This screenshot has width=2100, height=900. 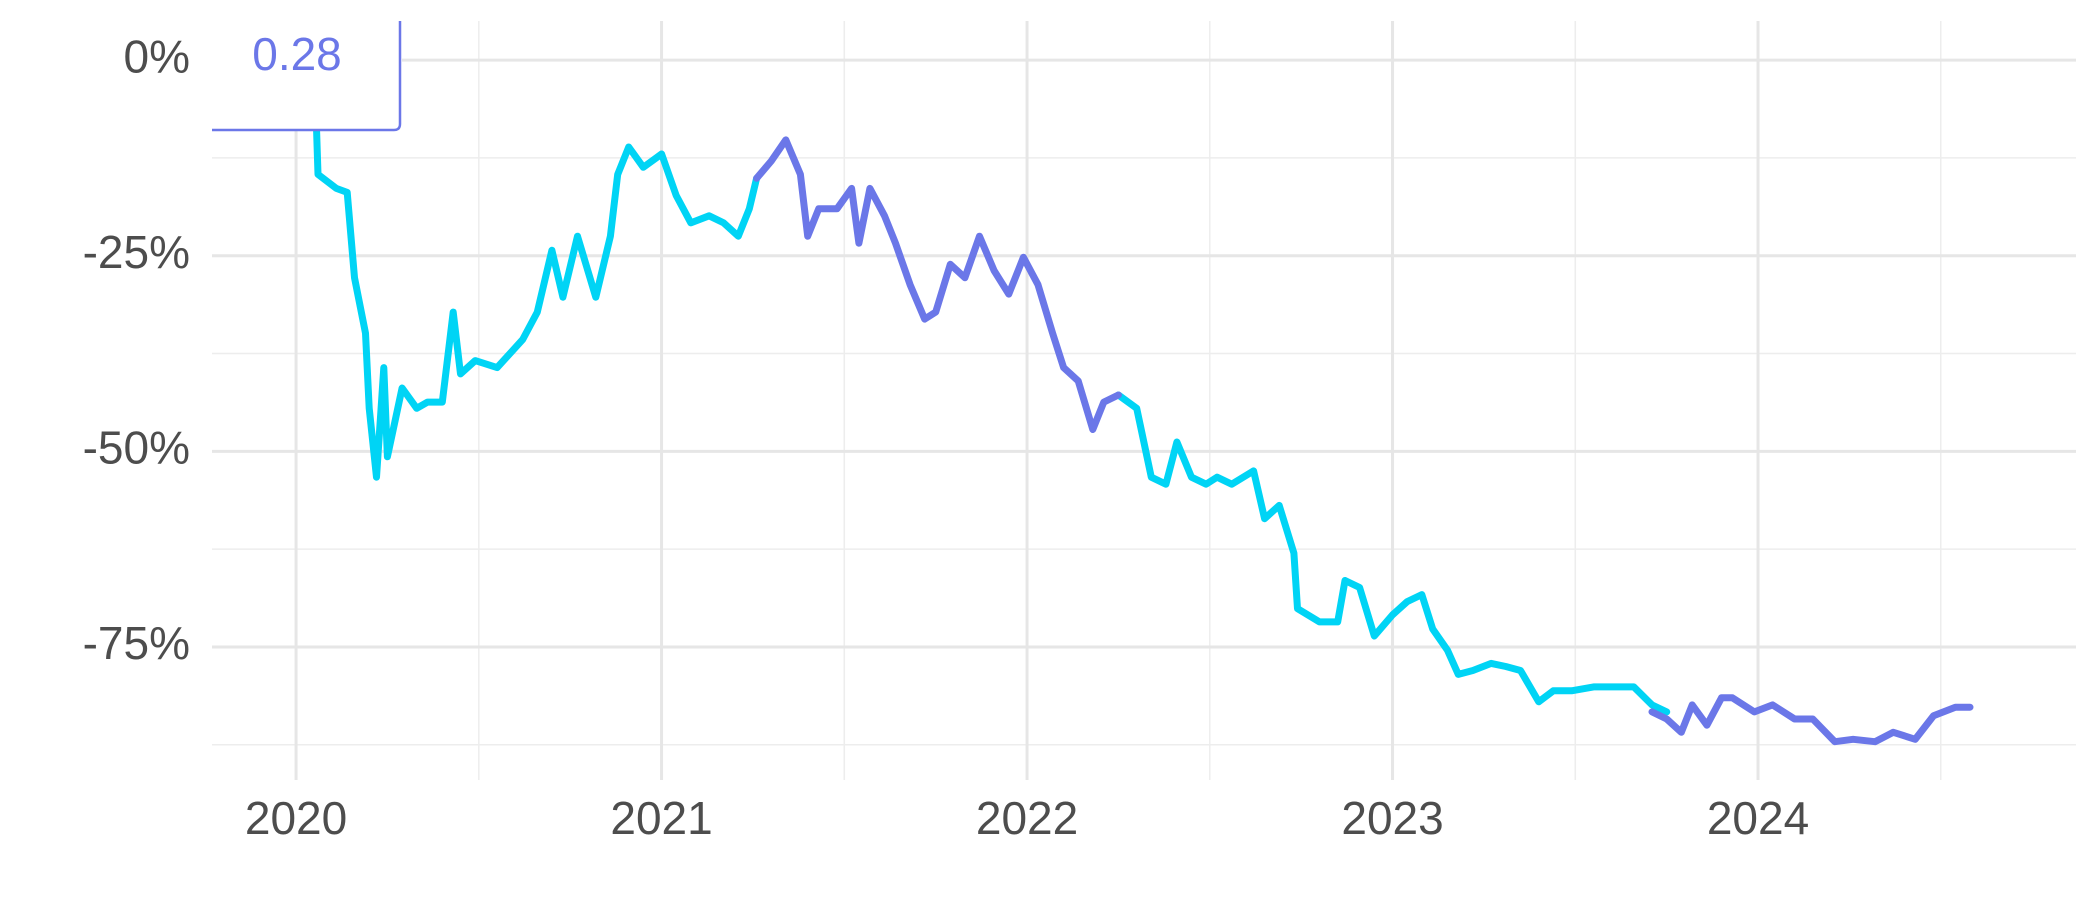 I want to click on tooltip: 0.28, so click(x=307, y=66).